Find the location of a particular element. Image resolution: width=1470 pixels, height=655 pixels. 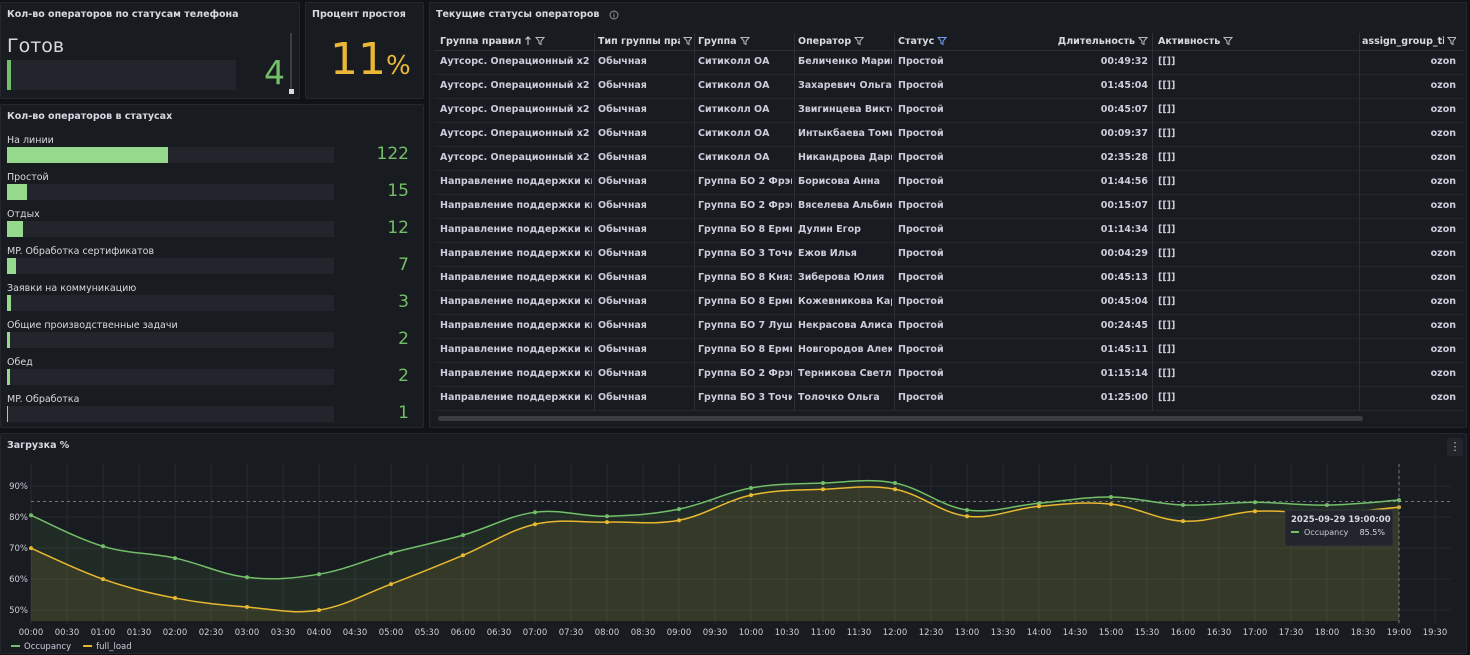

column-header: Группа is located at coordinates (745, 41).